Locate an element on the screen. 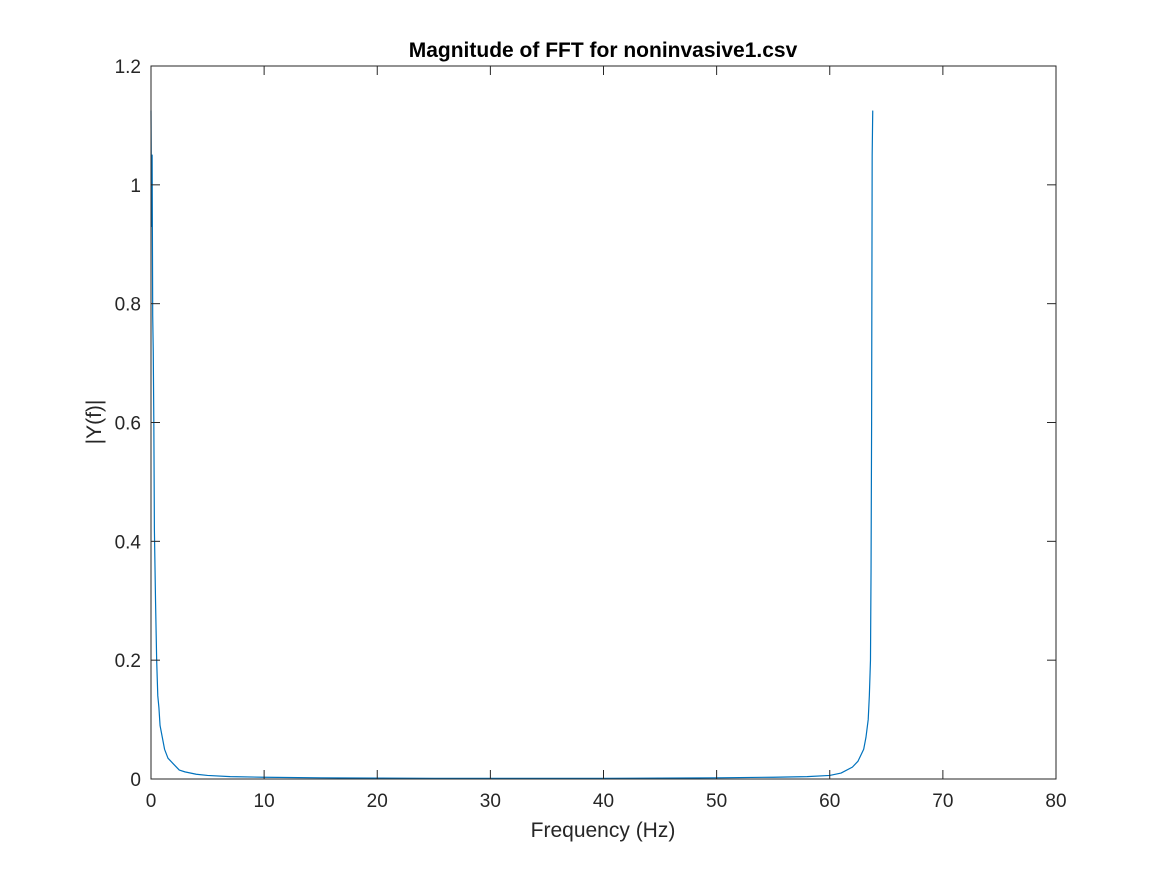 The height and width of the screenshot is (875, 1167). y-tick-label: 0.6 is located at coordinates (128, 424).